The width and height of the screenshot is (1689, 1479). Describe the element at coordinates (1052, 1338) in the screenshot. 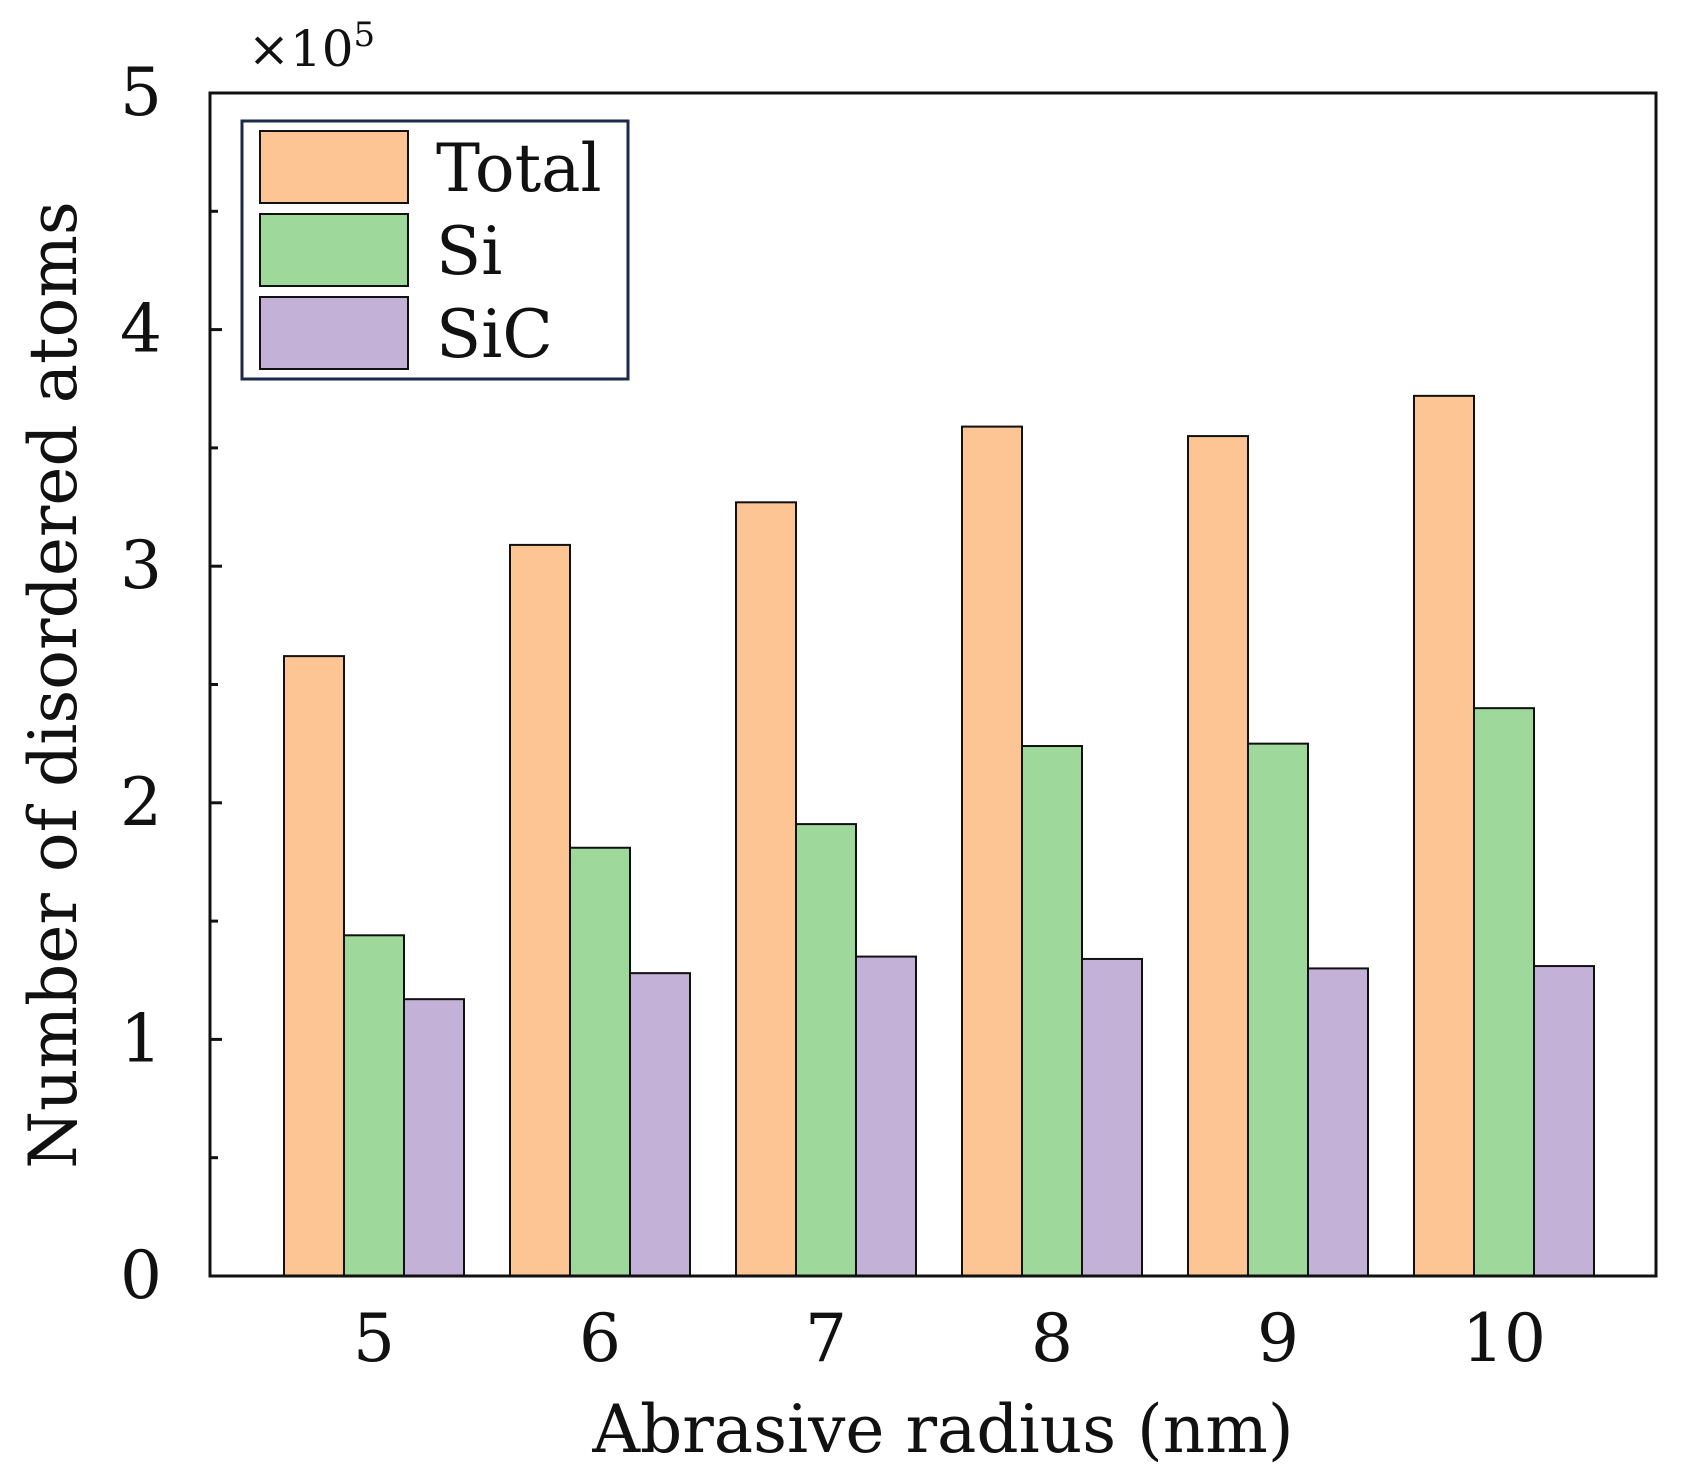

I see `x-tick-label-8: 8` at that location.